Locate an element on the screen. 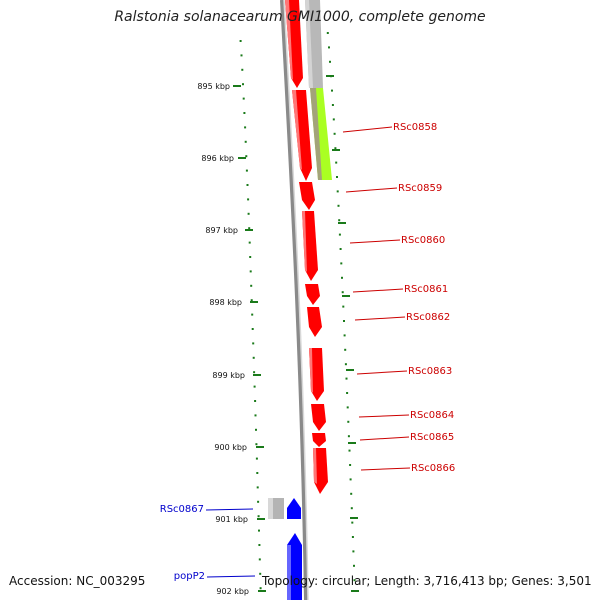 This screenshot has width=600, height=600. genome-backbone is located at coordinates (294, 300).